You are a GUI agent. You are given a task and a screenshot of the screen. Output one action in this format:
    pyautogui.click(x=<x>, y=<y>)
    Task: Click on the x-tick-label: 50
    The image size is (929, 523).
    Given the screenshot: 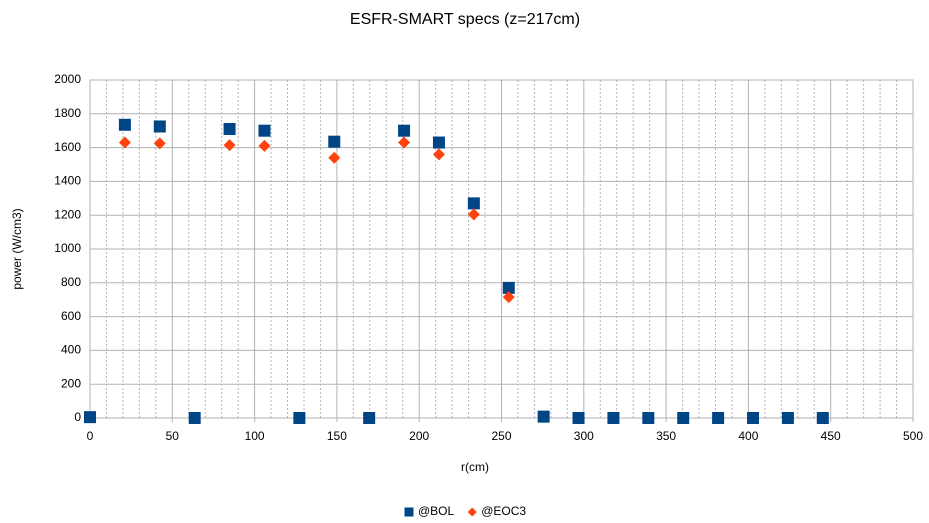 What is the action you would take?
    pyautogui.click(x=173, y=436)
    